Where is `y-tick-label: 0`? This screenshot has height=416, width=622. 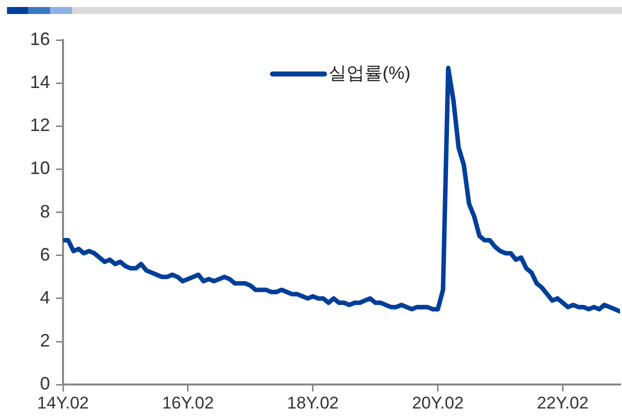
y-tick-label: 0 is located at coordinates (45, 384).